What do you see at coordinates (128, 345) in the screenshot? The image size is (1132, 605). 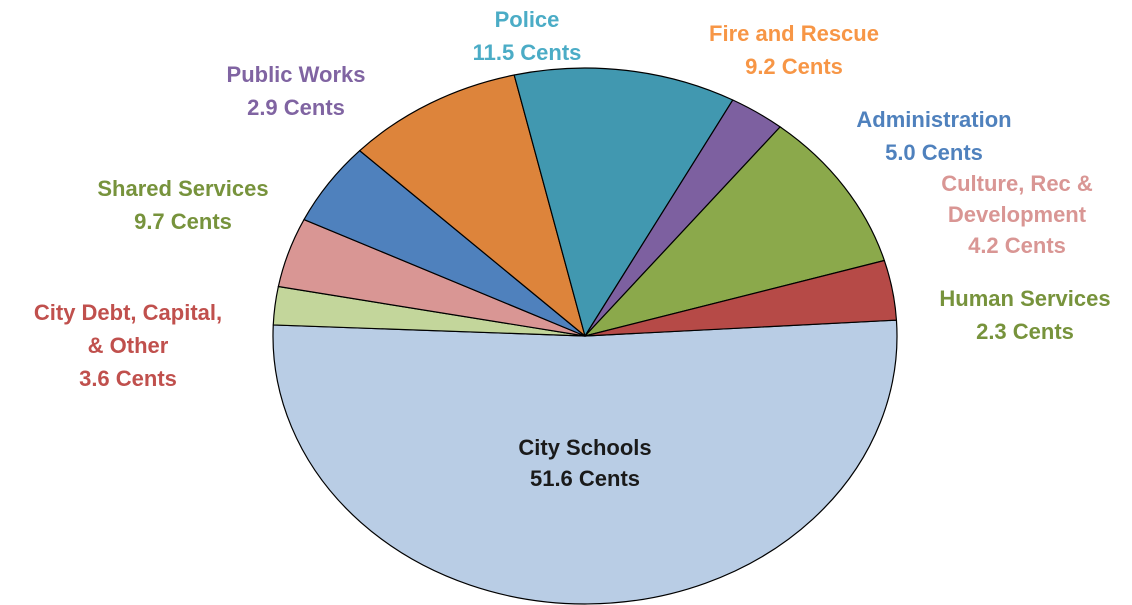 I see `data-label-name-city-debt-capital-and-other: & Other` at bounding box center [128, 345].